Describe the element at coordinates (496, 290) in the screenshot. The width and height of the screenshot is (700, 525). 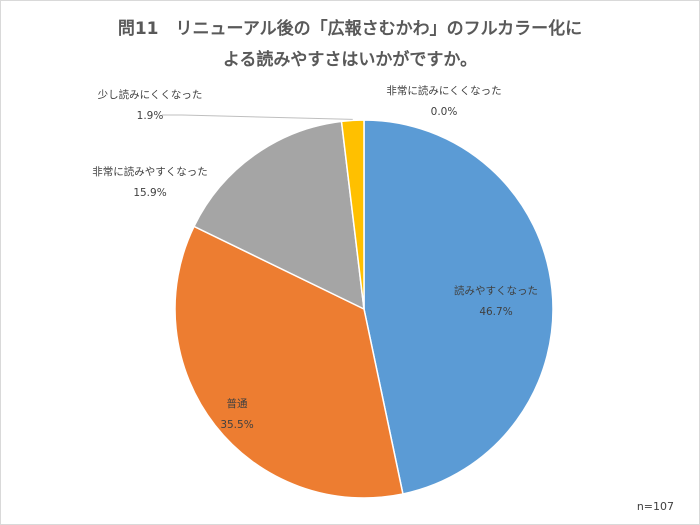
I see `slice-label-0: 読みやすくなった` at that location.